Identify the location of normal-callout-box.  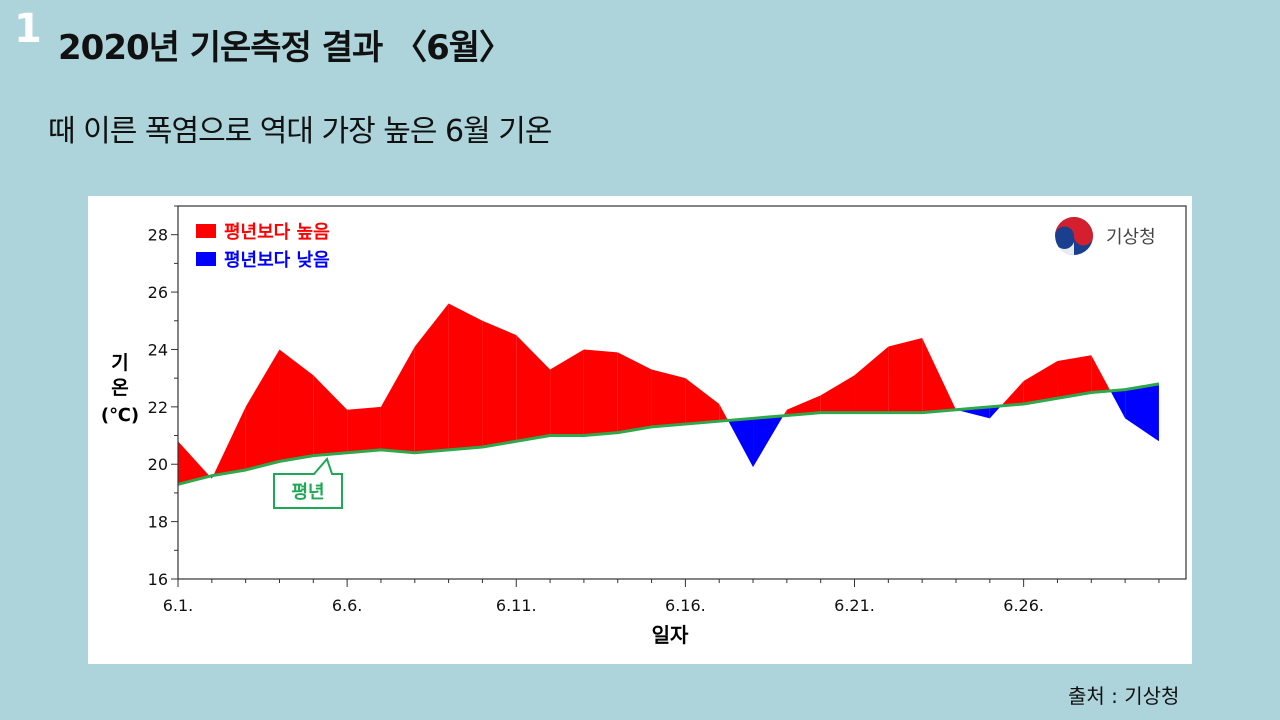
(308, 483).